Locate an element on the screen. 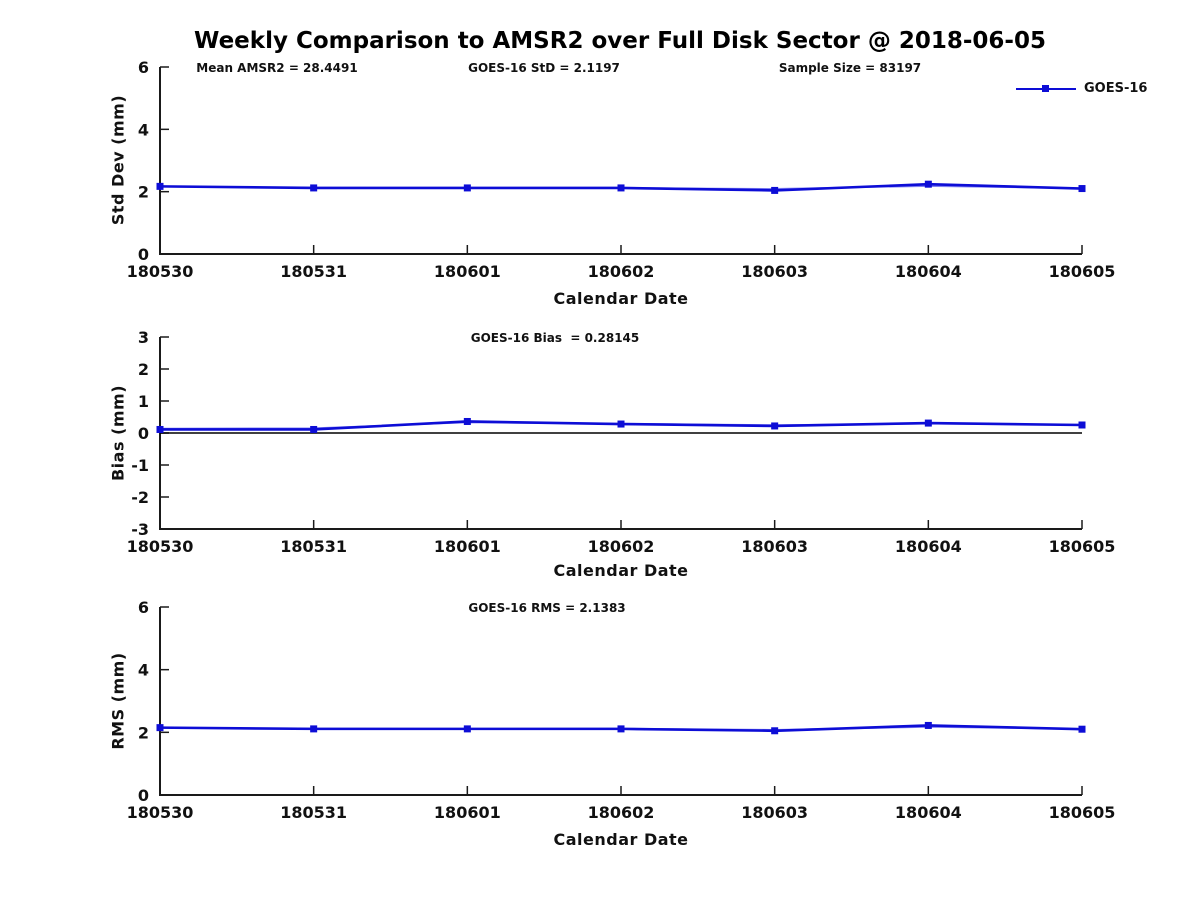 The height and width of the screenshot is (900, 1200). annotation-mean-amsr2: Mean AMSR2 = 28.4491 is located at coordinates (277, 68).